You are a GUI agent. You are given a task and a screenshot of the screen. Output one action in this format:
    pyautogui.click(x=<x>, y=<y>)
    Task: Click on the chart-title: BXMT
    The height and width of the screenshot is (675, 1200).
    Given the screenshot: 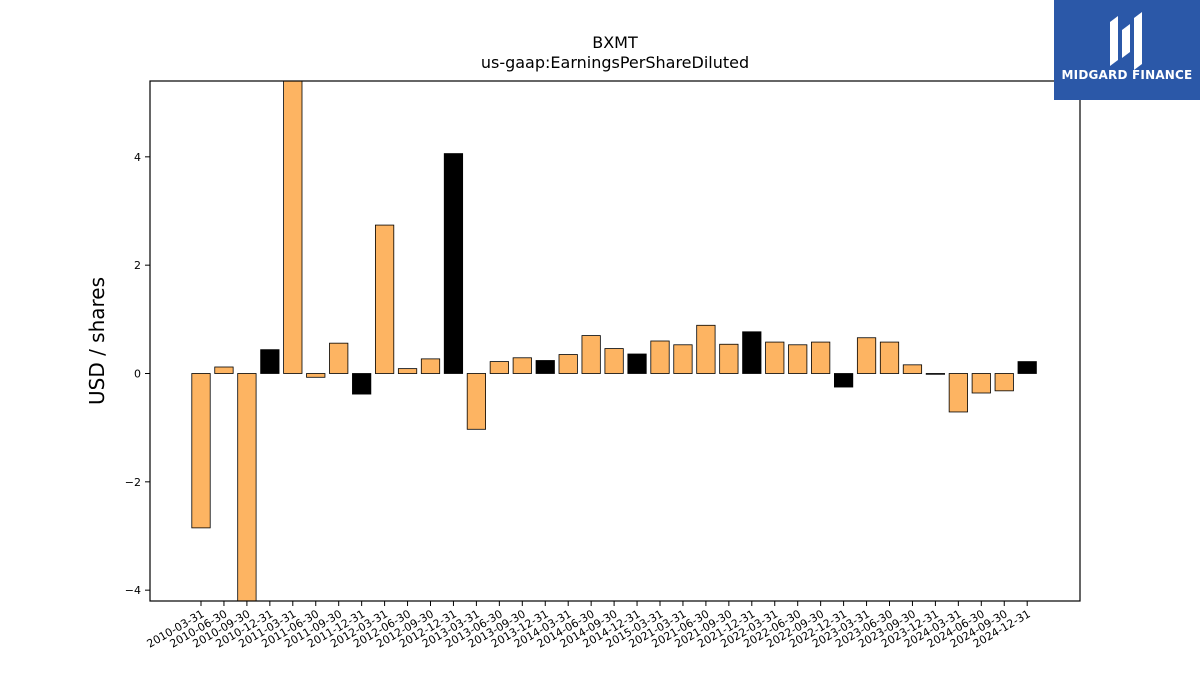 What is the action you would take?
    pyautogui.click(x=615, y=42)
    